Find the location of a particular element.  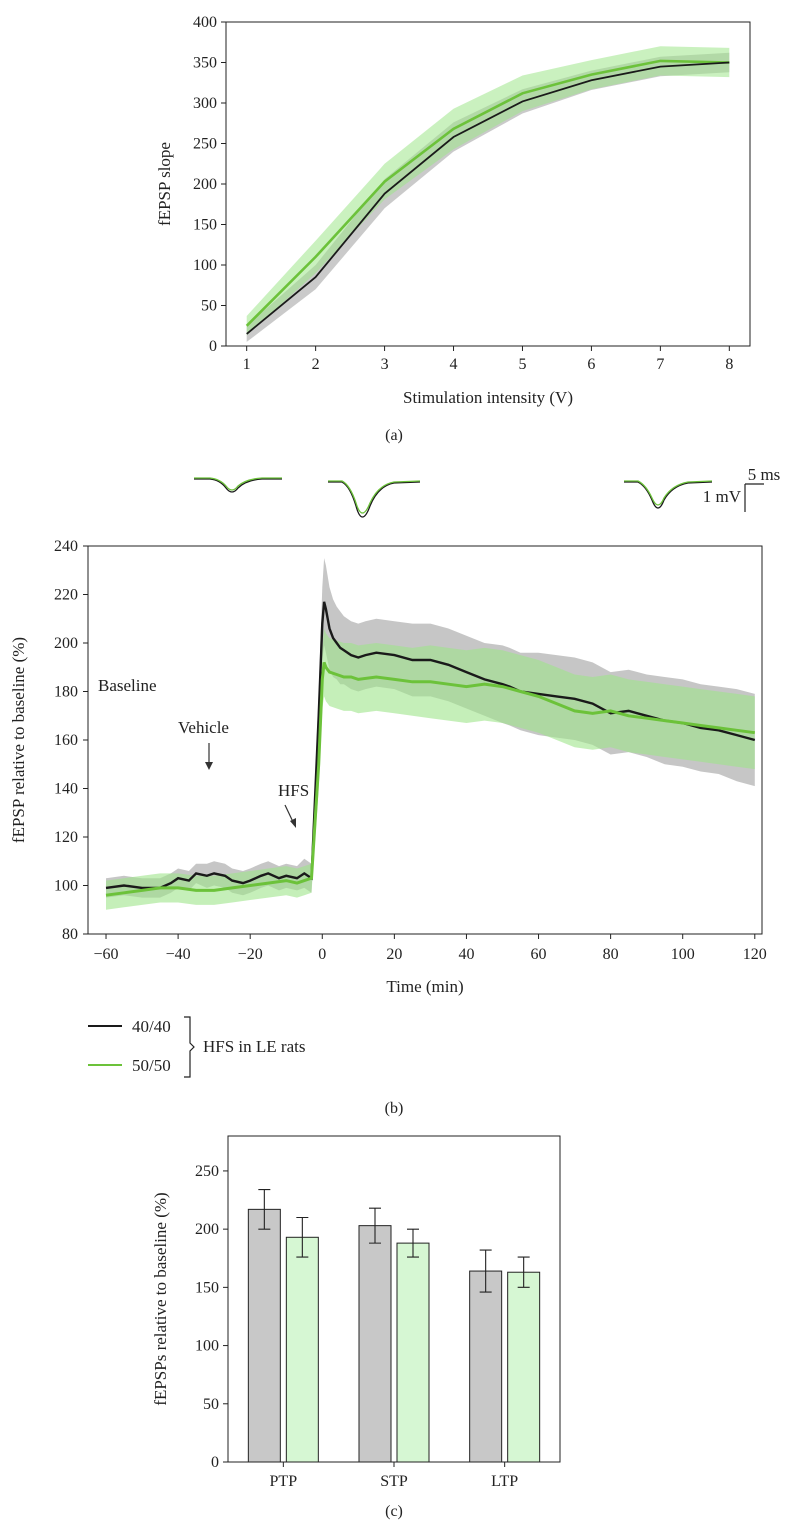

annotation-baseline: Baseline is located at coordinates (127, 685).